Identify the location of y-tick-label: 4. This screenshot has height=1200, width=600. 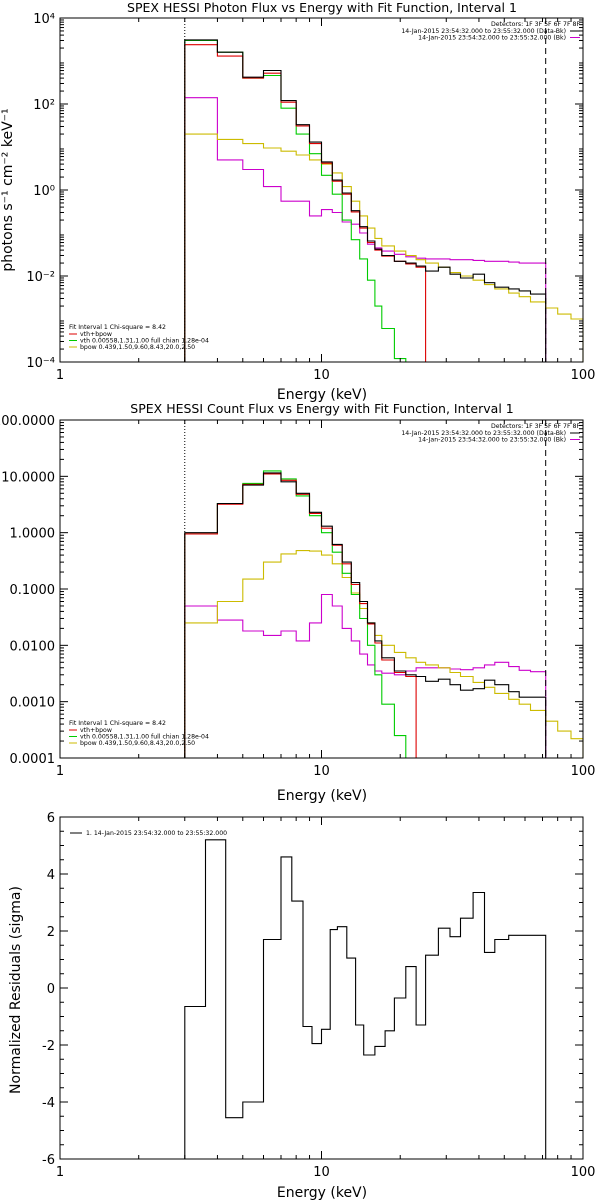
(51, 875).